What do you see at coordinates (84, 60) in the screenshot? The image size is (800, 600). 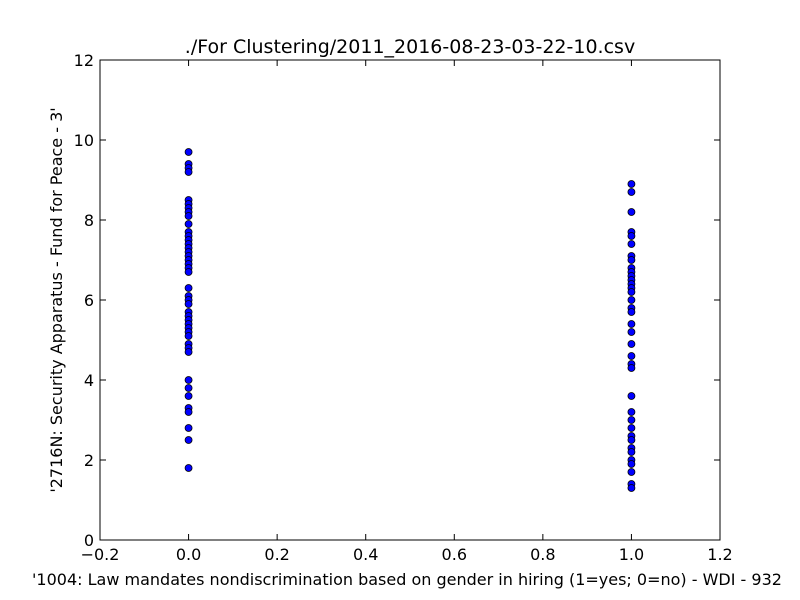 I see `y-tick-label: 12` at bounding box center [84, 60].